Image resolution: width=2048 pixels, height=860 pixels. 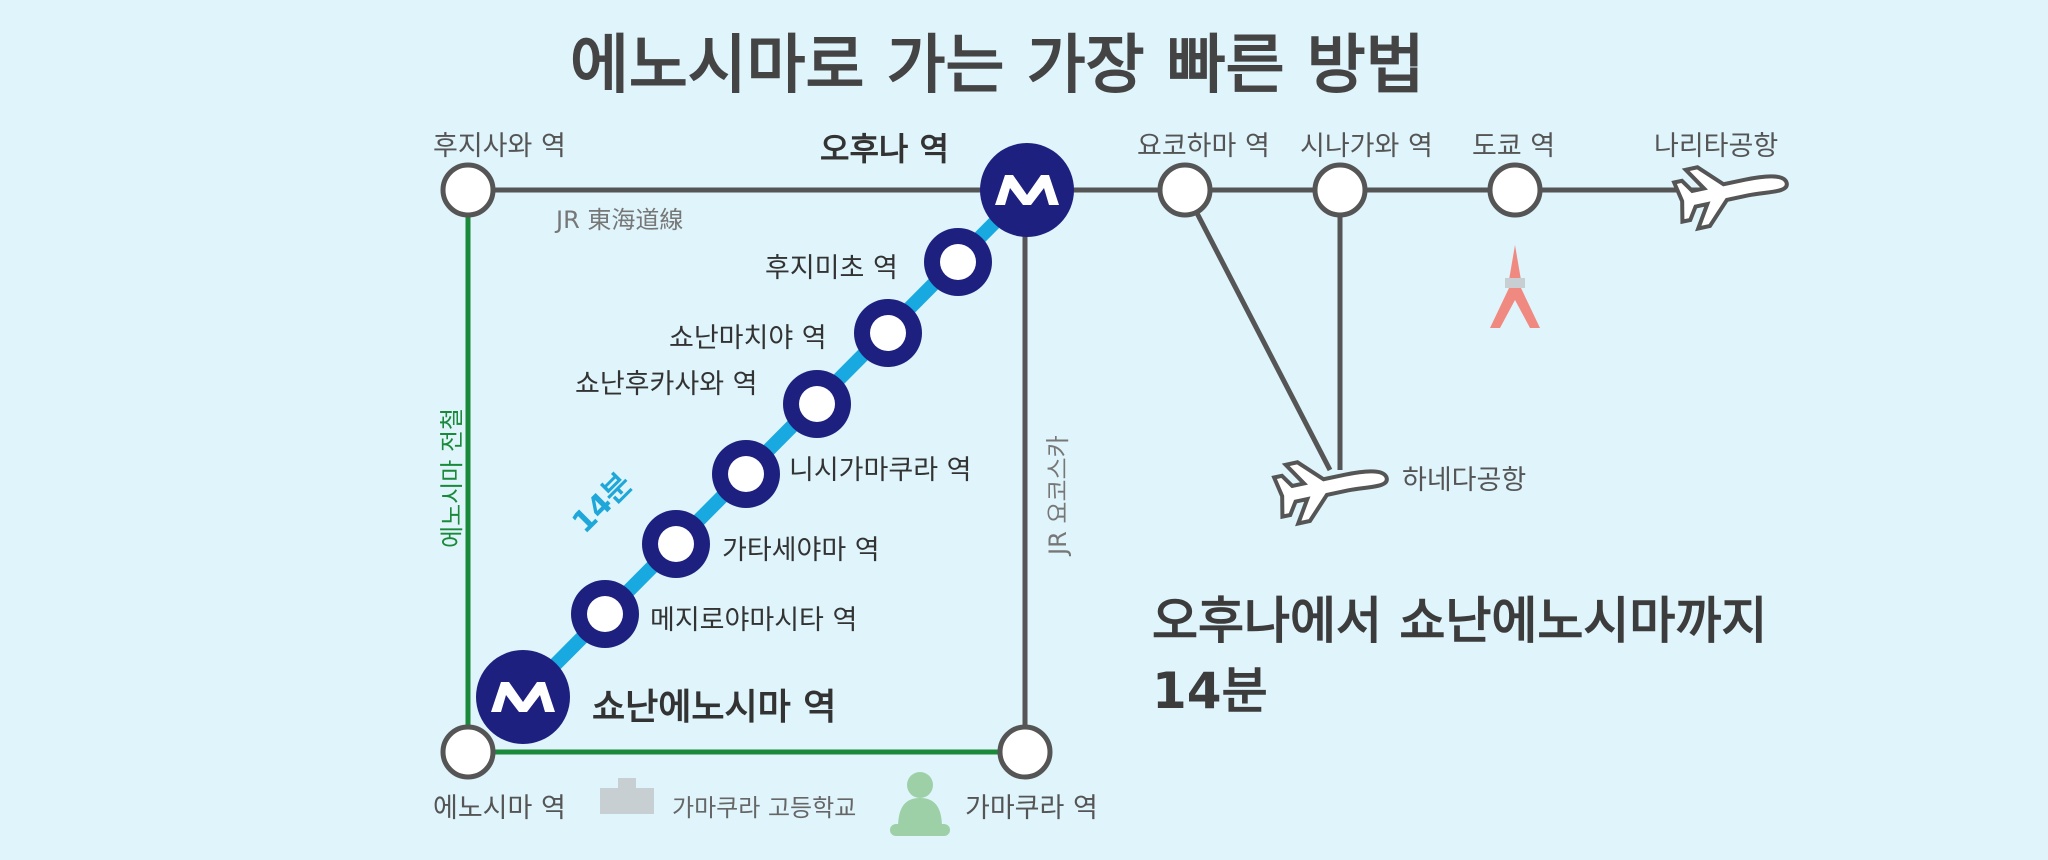 What do you see at coordinates (1464, 480) in the screenshot?
I see `label-haneda: 하네다공항` at bounding box center [1464, 480].